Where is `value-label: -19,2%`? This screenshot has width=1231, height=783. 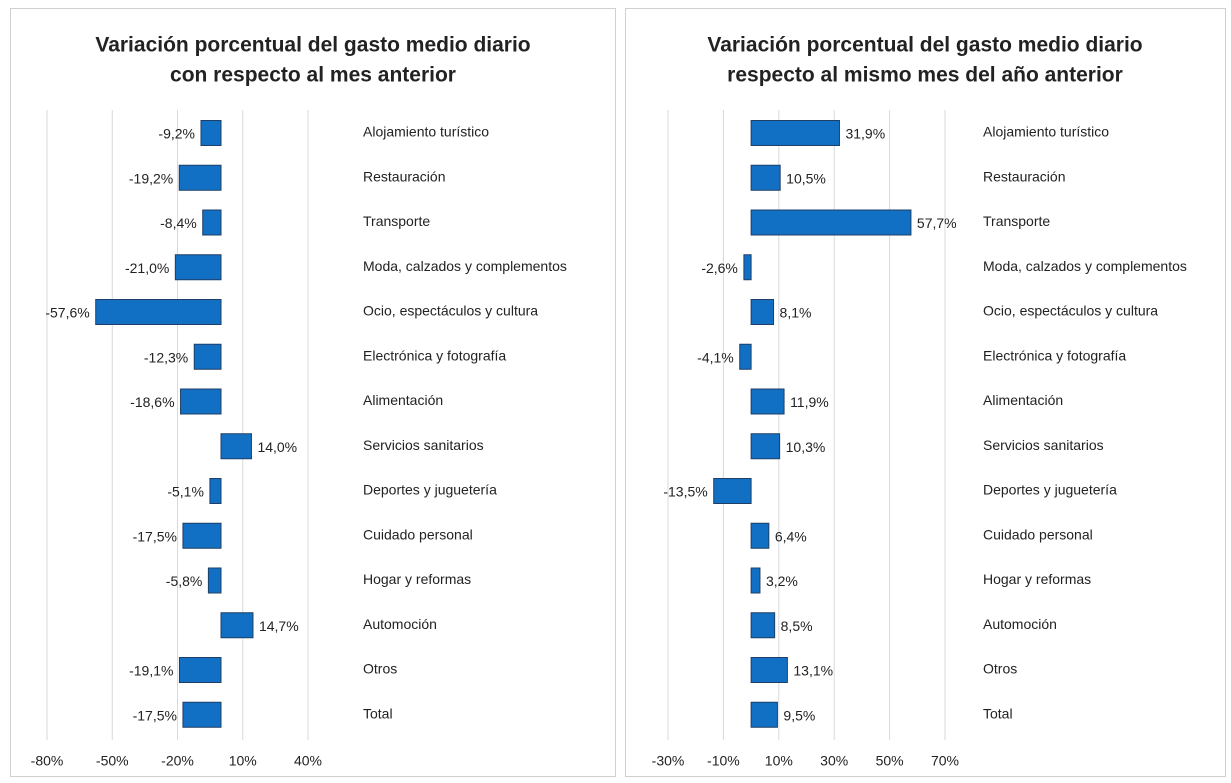 value-label: -19,2% is located at coordinates (151, 178).